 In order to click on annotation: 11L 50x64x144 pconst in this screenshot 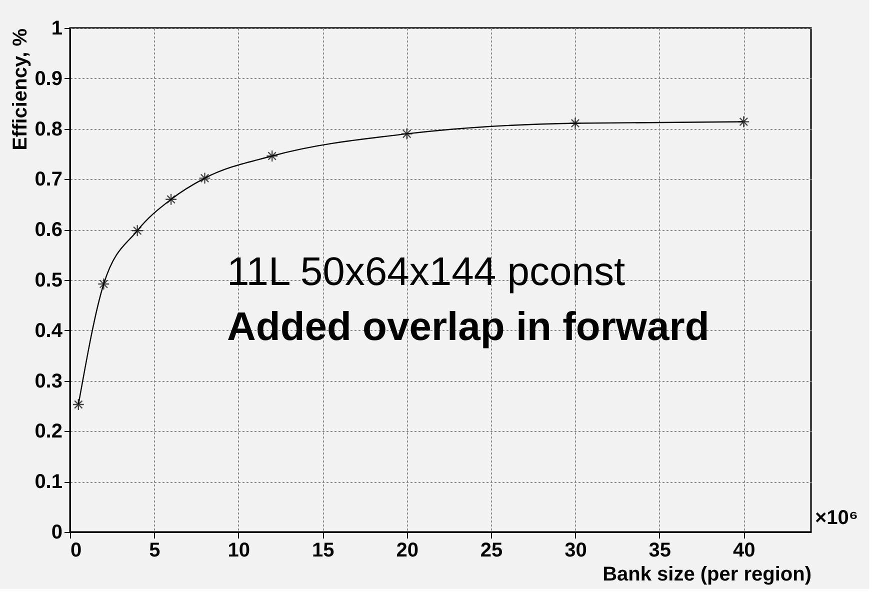, I will do `click(426, 272)`.